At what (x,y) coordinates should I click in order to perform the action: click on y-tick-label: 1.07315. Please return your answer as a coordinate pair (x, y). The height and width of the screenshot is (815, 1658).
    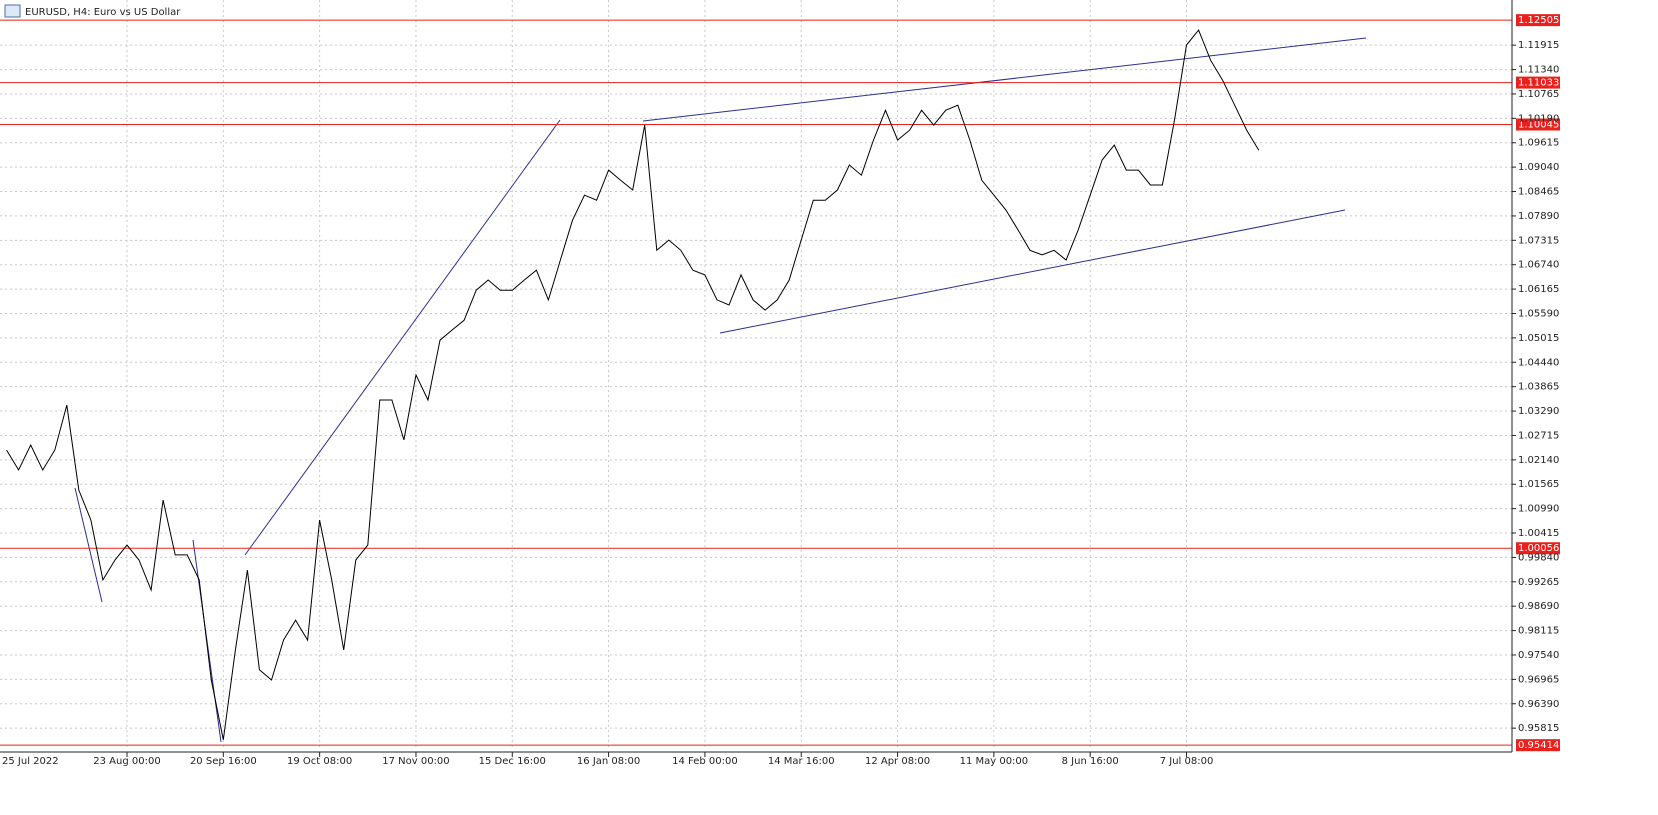
    Looking at the image, I should click on (1538, 240).